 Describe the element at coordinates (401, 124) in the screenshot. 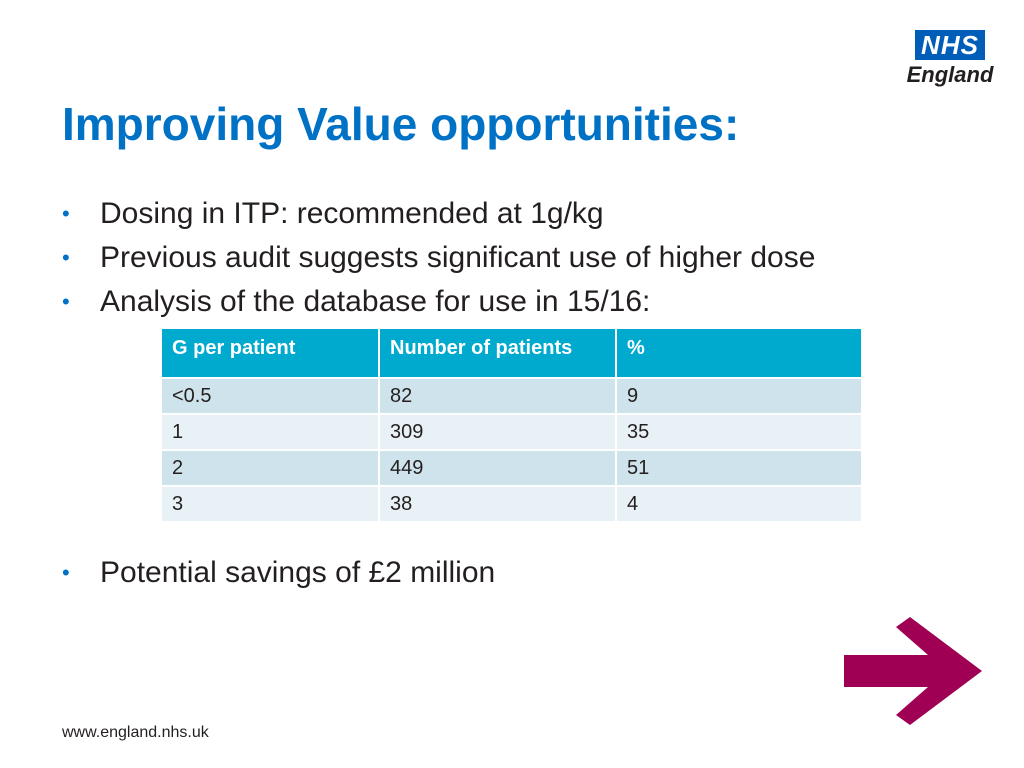

I see `slide-title: Improving Value opportunities:` at that location.